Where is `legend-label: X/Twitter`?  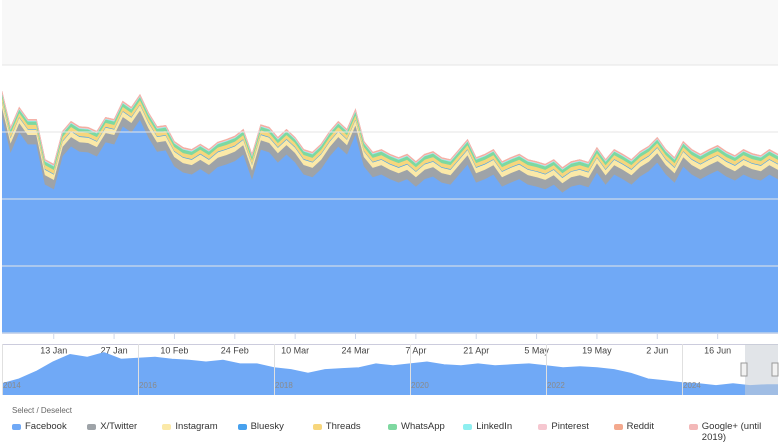 legend-label: X/Twitter is located at coordinates (119, 426).